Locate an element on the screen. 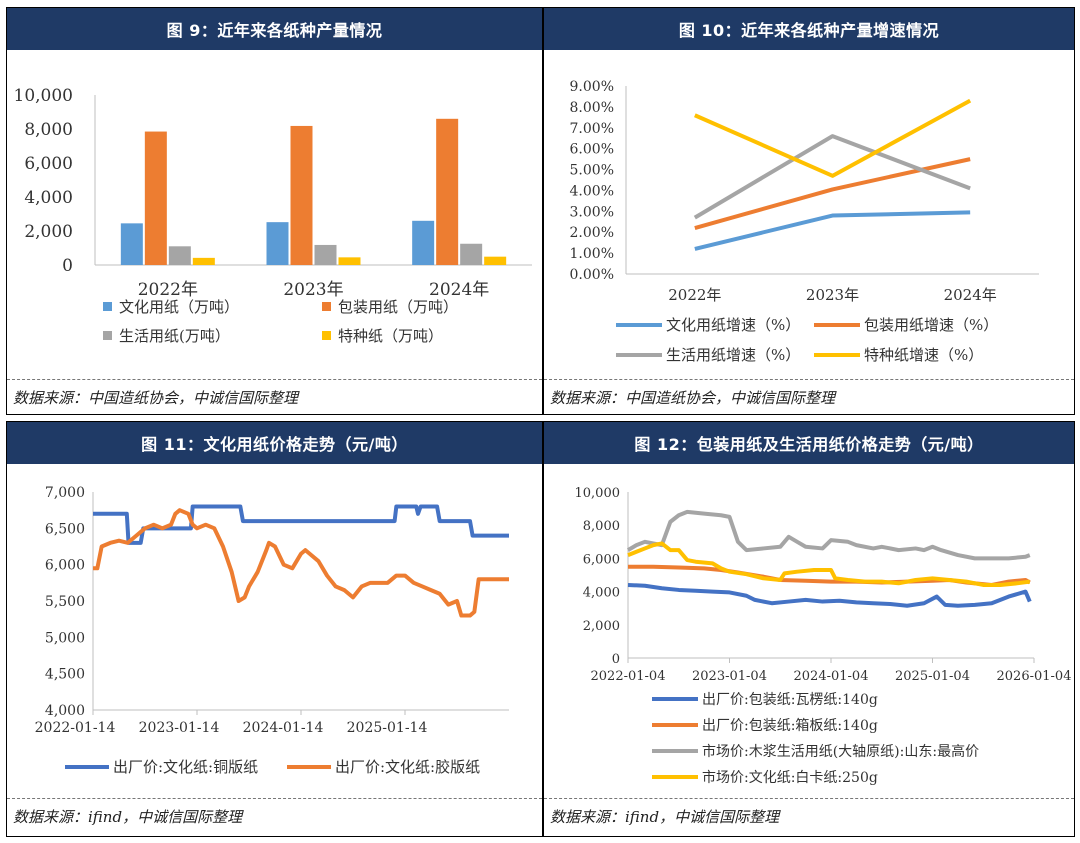 Image resolution: width=1080 pixels, height=843 pixels. x-tick-label: 2022-01-14 is located at coordinates (75, 728).